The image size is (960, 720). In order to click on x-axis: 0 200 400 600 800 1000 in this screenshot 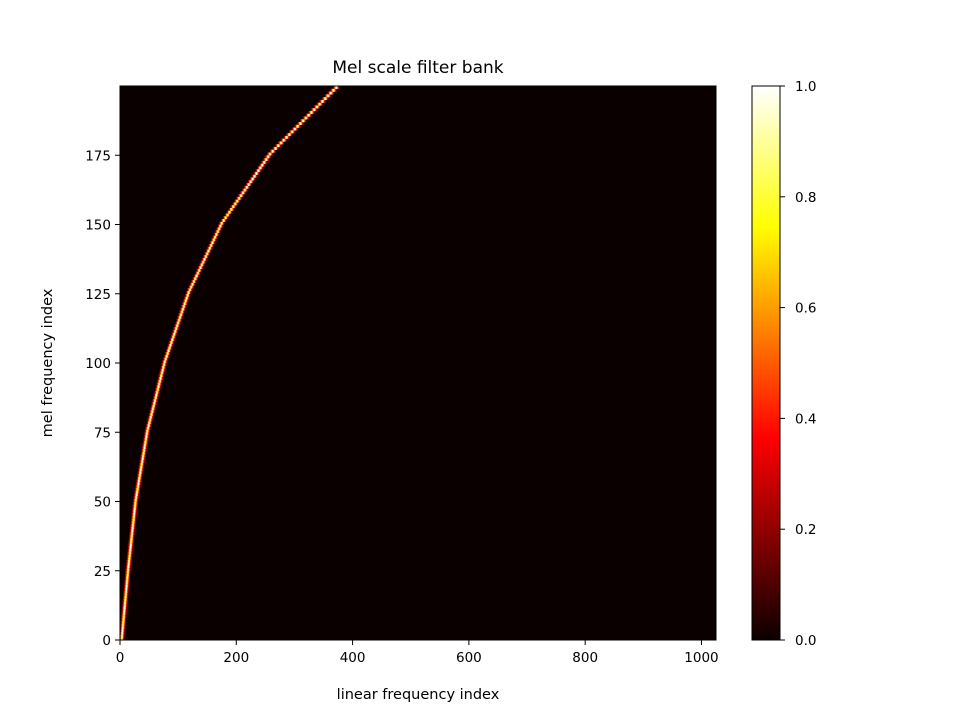, I will do `click(417, 653)`.